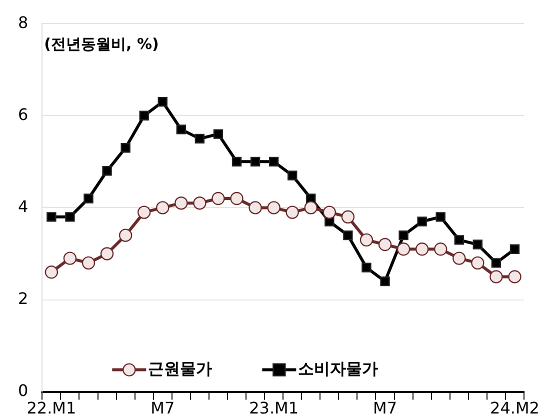 Image resolution: width=554 pixels, height=419 pixels. What do you see at coordinates (23, 22) in the screenshot?
I see `y-tick-label: 8` at bounding box center [23, 22].